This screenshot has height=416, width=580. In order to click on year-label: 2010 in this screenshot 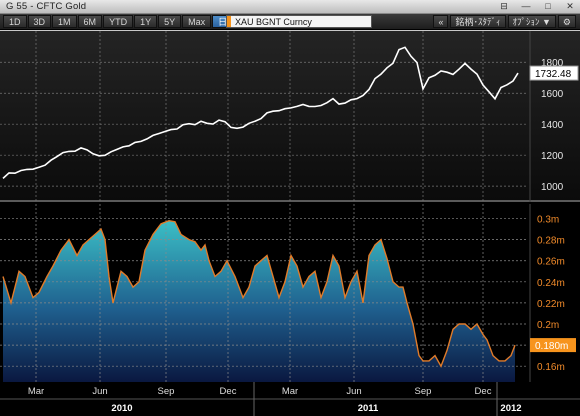, I will do `click(121, 408)`.